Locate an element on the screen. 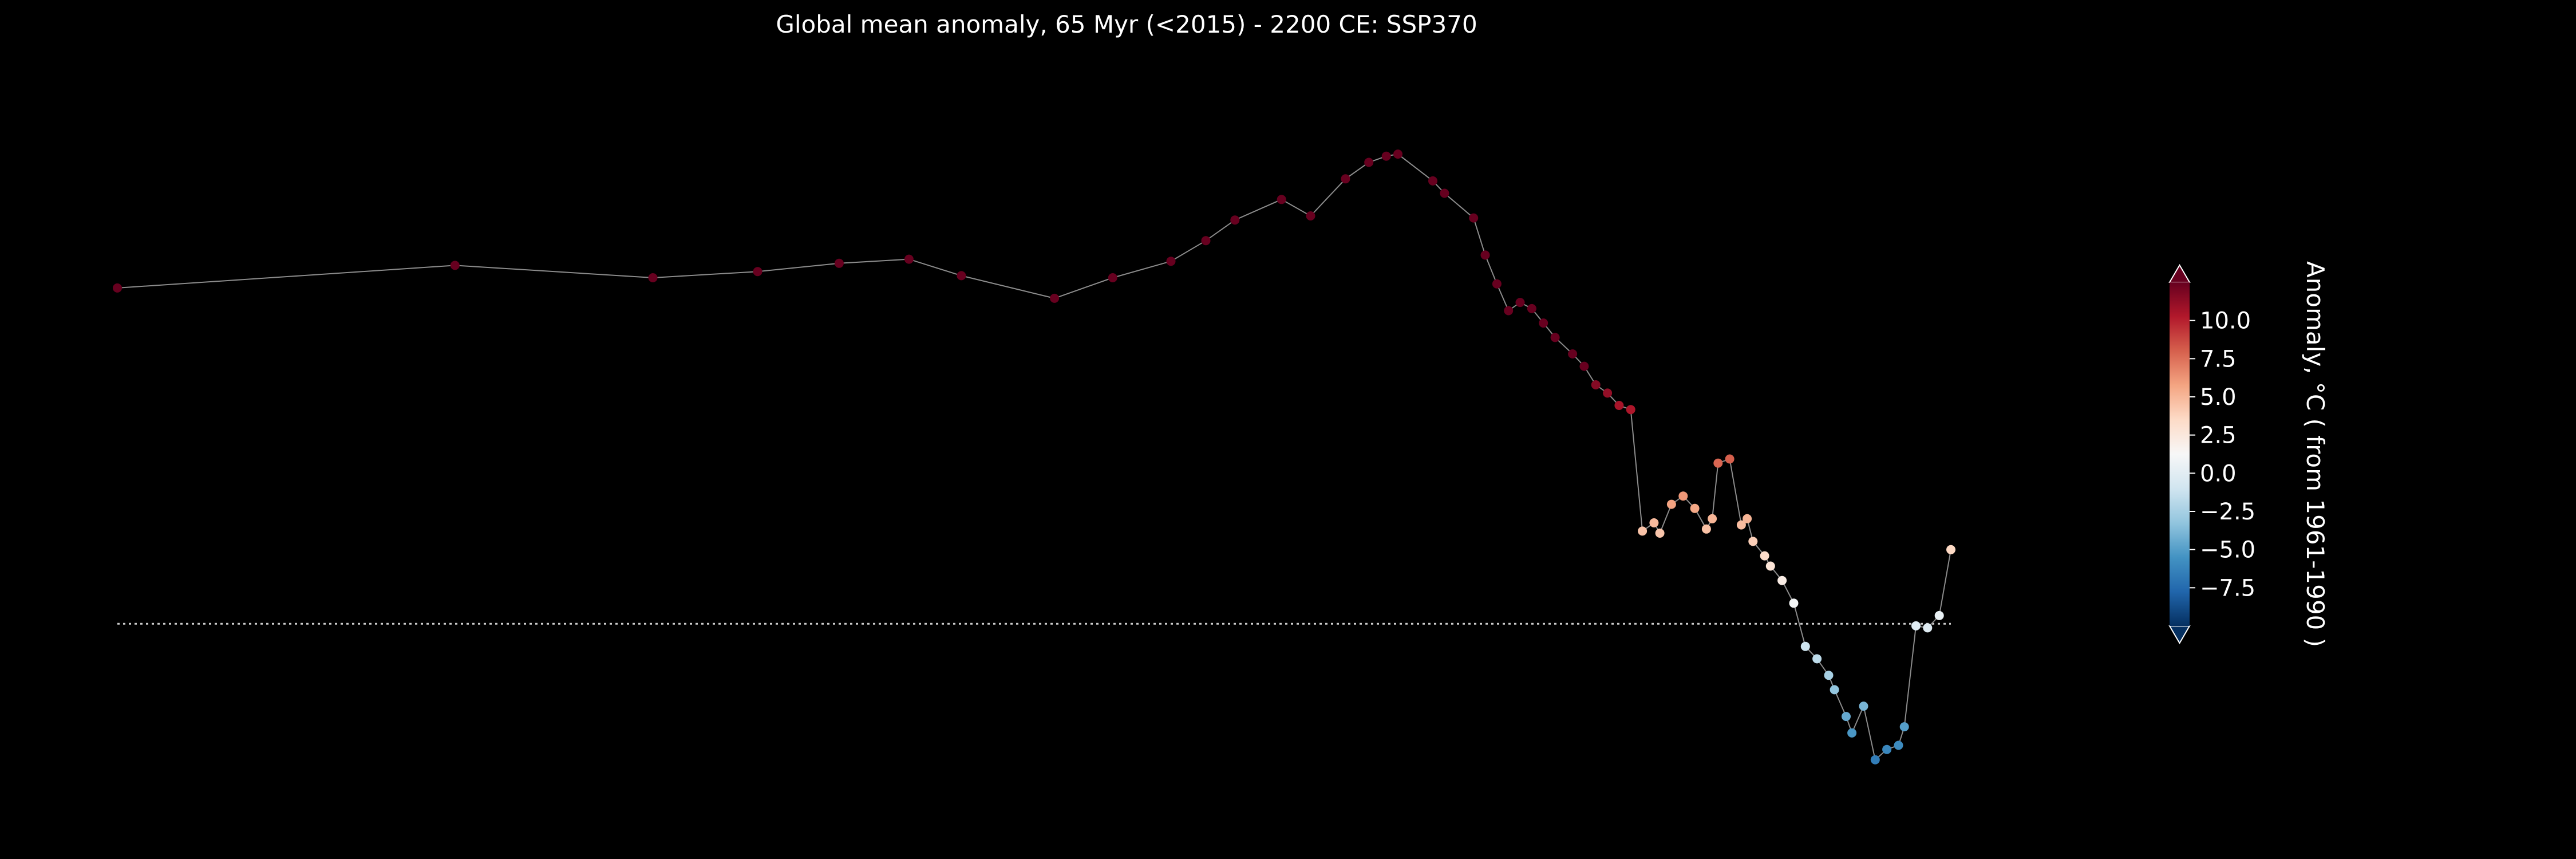 The width and height of the screenshot is (2576, 859). colorbar-tick-label: −2.5 is located at coordinates (2227, 512).